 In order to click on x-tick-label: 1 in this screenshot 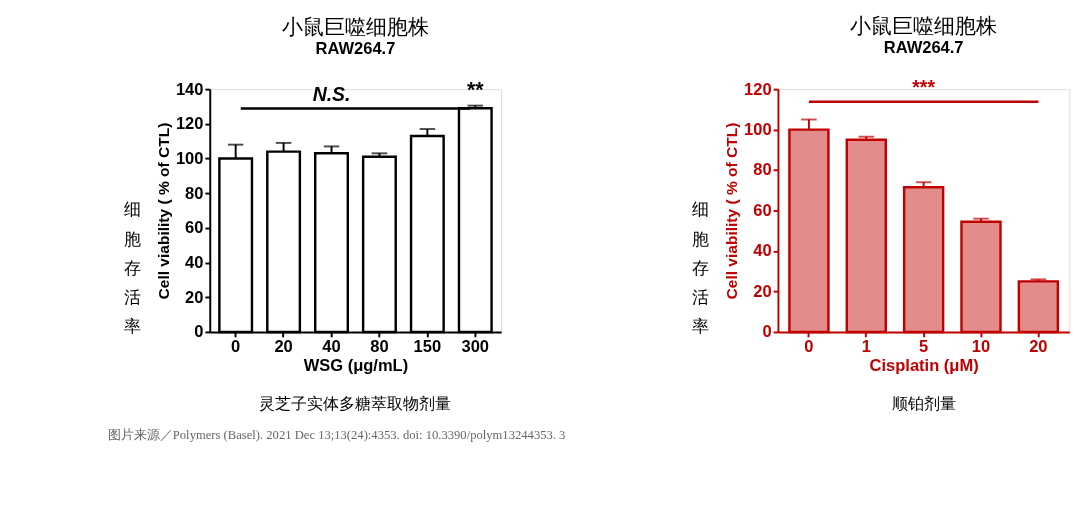, I will do `click(866, 345)`.